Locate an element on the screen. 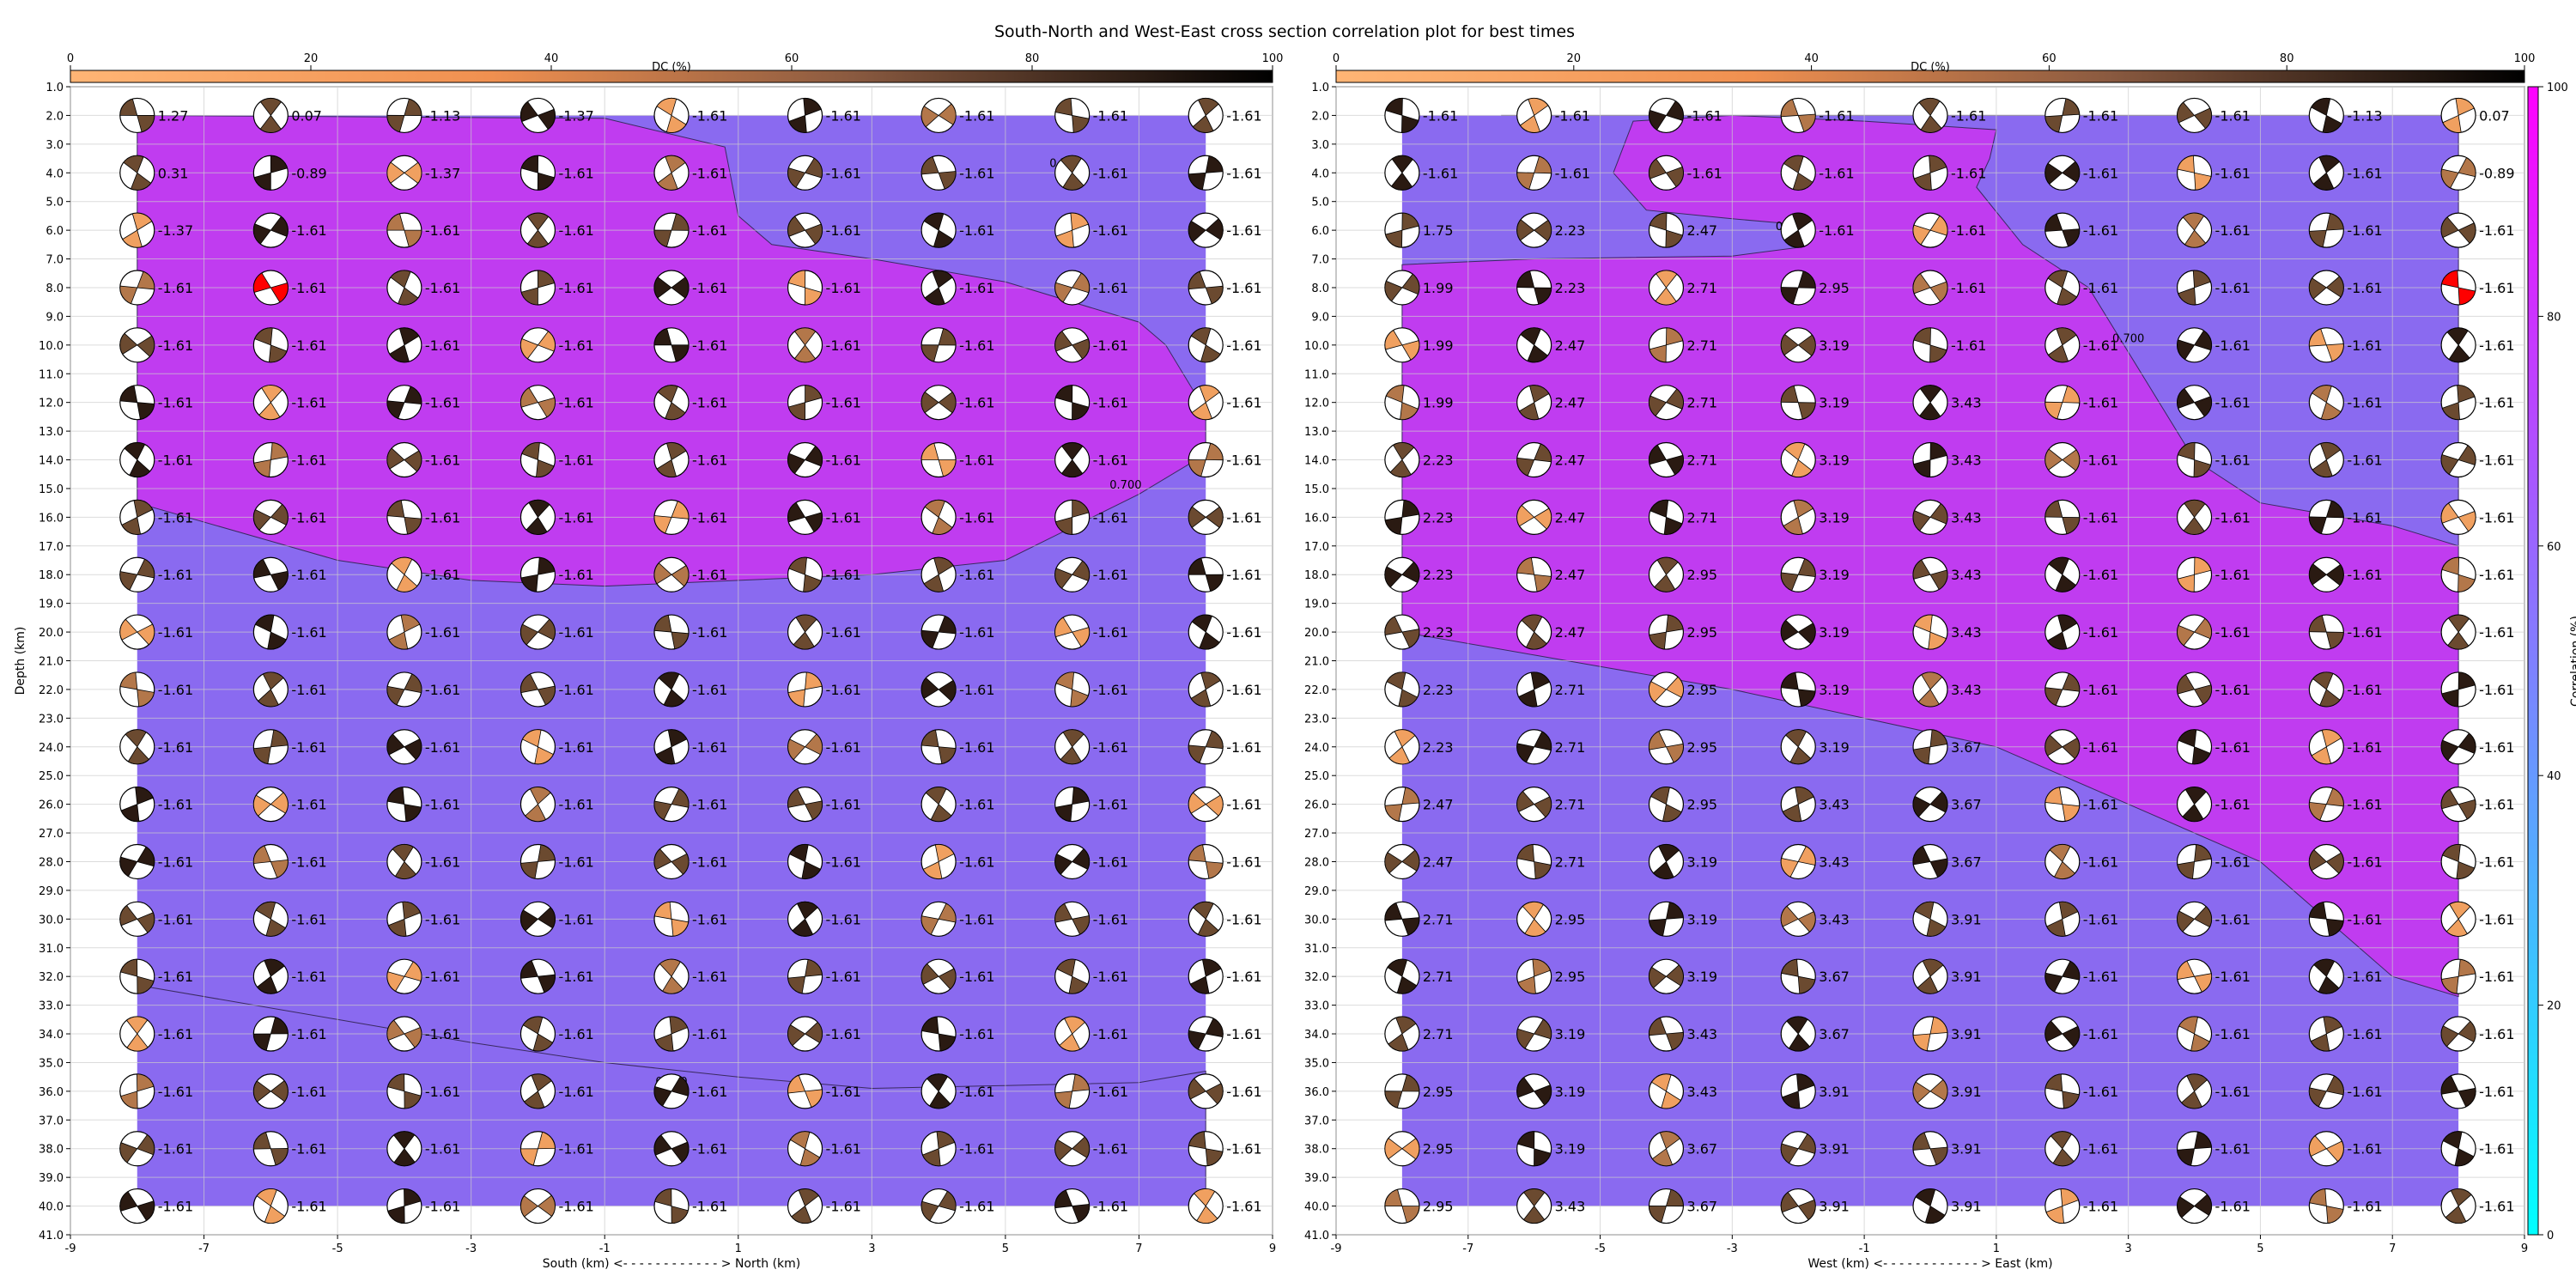 This screenshot has width=2576, height=1288. dc-colorbar-label: DC (%) is located at coordinates (671, 67).